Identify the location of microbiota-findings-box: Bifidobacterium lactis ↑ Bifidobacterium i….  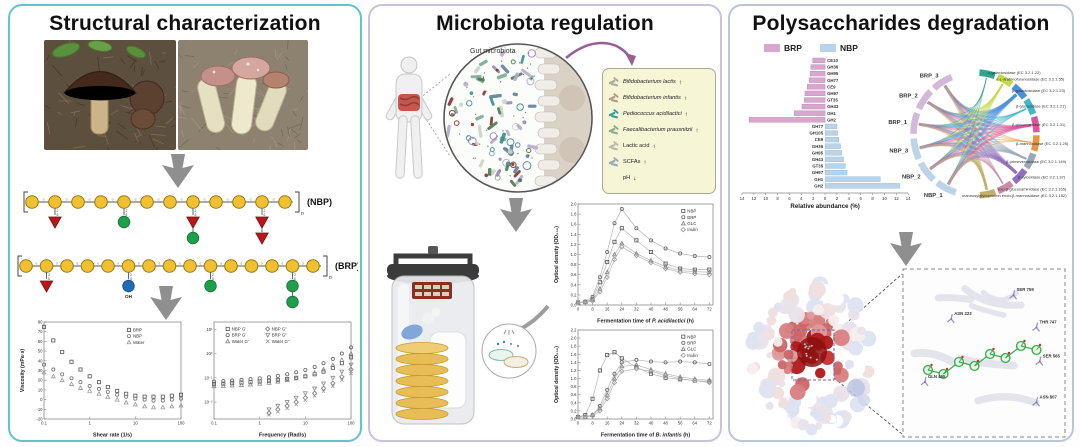
(659, 131).